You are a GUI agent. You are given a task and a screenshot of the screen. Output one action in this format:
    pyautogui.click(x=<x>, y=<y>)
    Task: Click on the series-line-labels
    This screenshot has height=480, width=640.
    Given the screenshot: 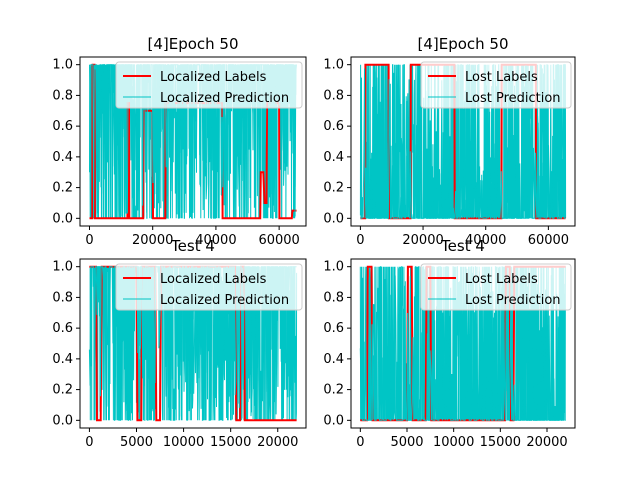 What is the action you would take?
    pyautogui.click(x=463, y=343)
    